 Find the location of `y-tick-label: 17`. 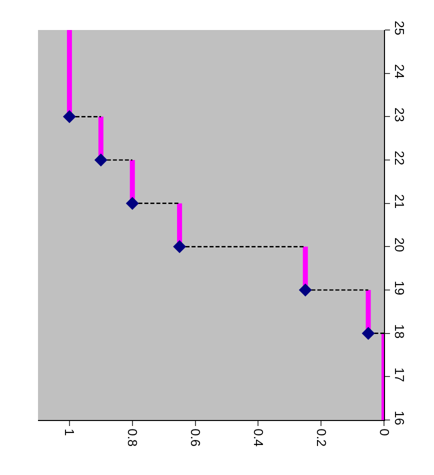

y-tick-label: 17 is located at coordinates (400, 374).